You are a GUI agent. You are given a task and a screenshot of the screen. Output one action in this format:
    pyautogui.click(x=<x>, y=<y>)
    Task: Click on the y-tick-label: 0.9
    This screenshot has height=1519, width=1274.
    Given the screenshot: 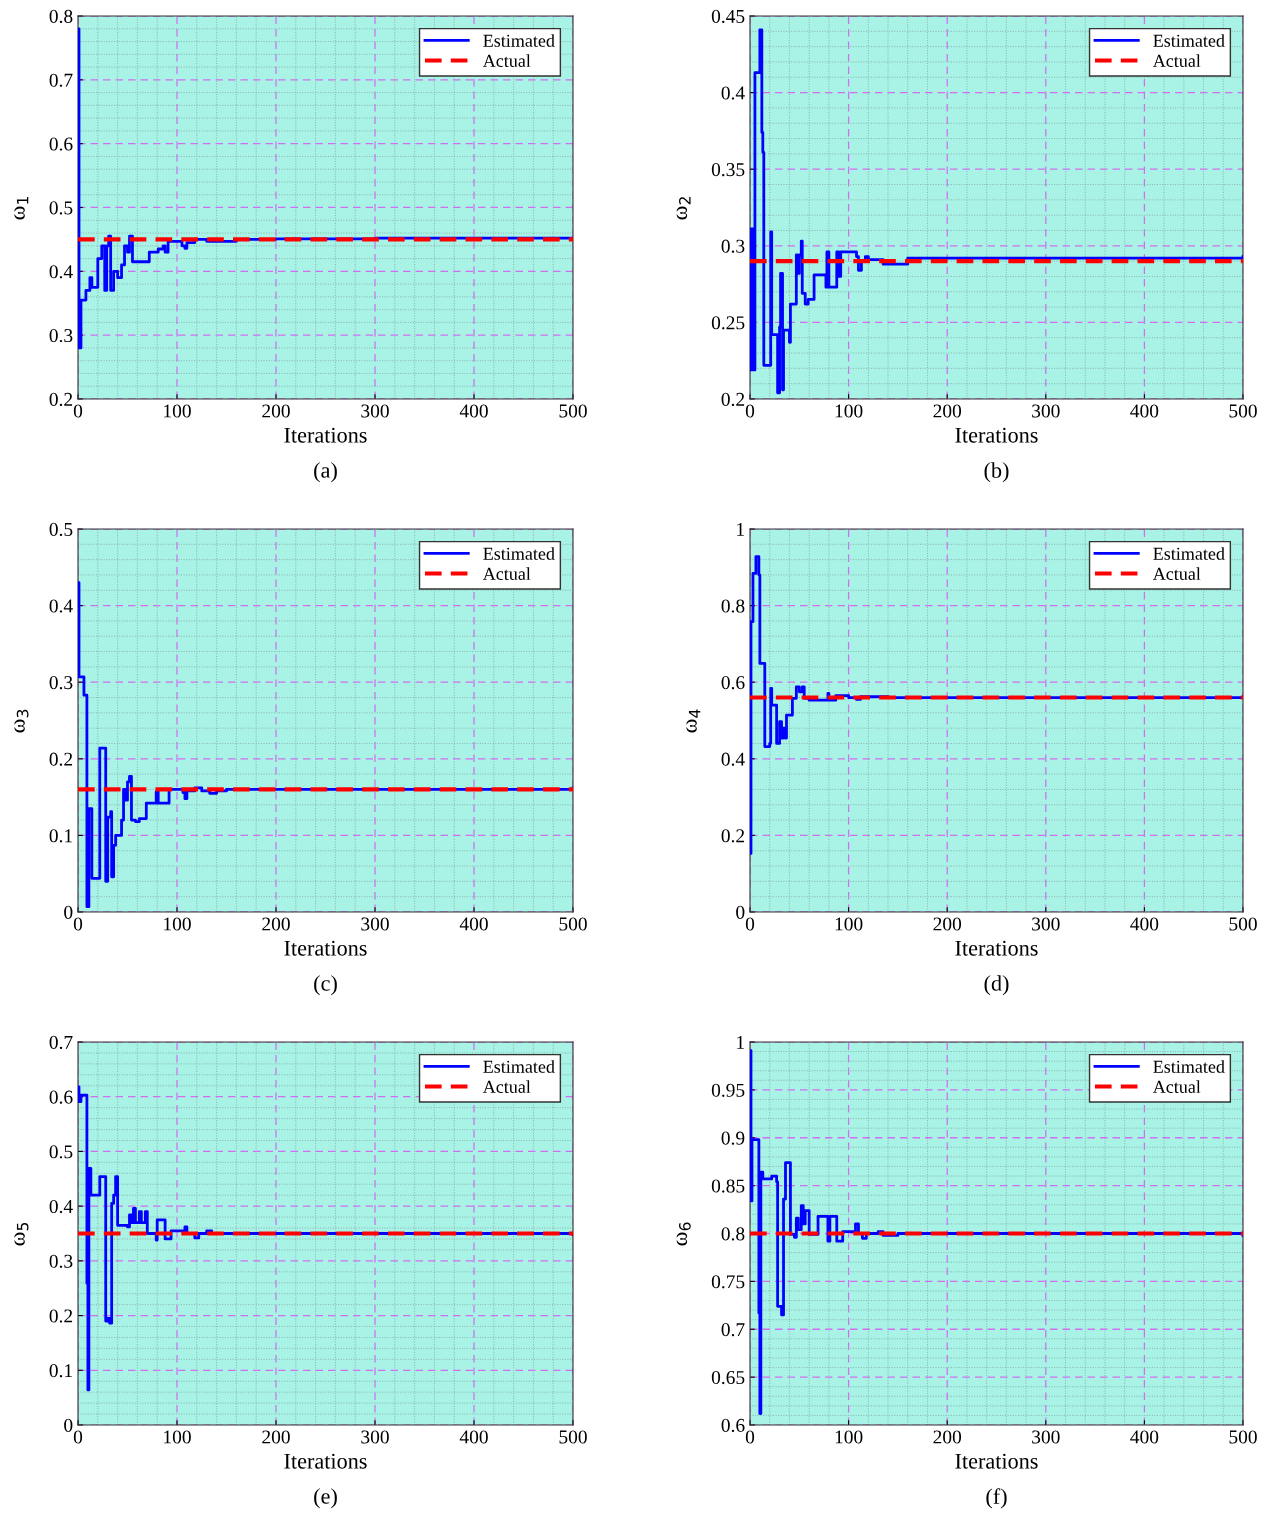 What is the action you would take?
    pyautogui.click(x=733, y=1138)
    